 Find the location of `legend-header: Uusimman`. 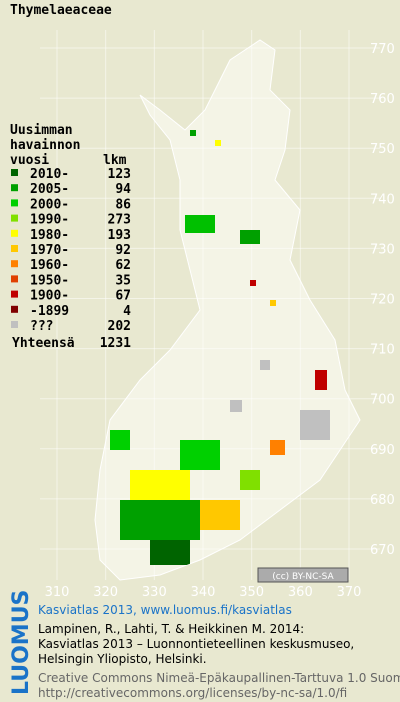

legend-header: Uusimman is located at coordinates (41, 130).